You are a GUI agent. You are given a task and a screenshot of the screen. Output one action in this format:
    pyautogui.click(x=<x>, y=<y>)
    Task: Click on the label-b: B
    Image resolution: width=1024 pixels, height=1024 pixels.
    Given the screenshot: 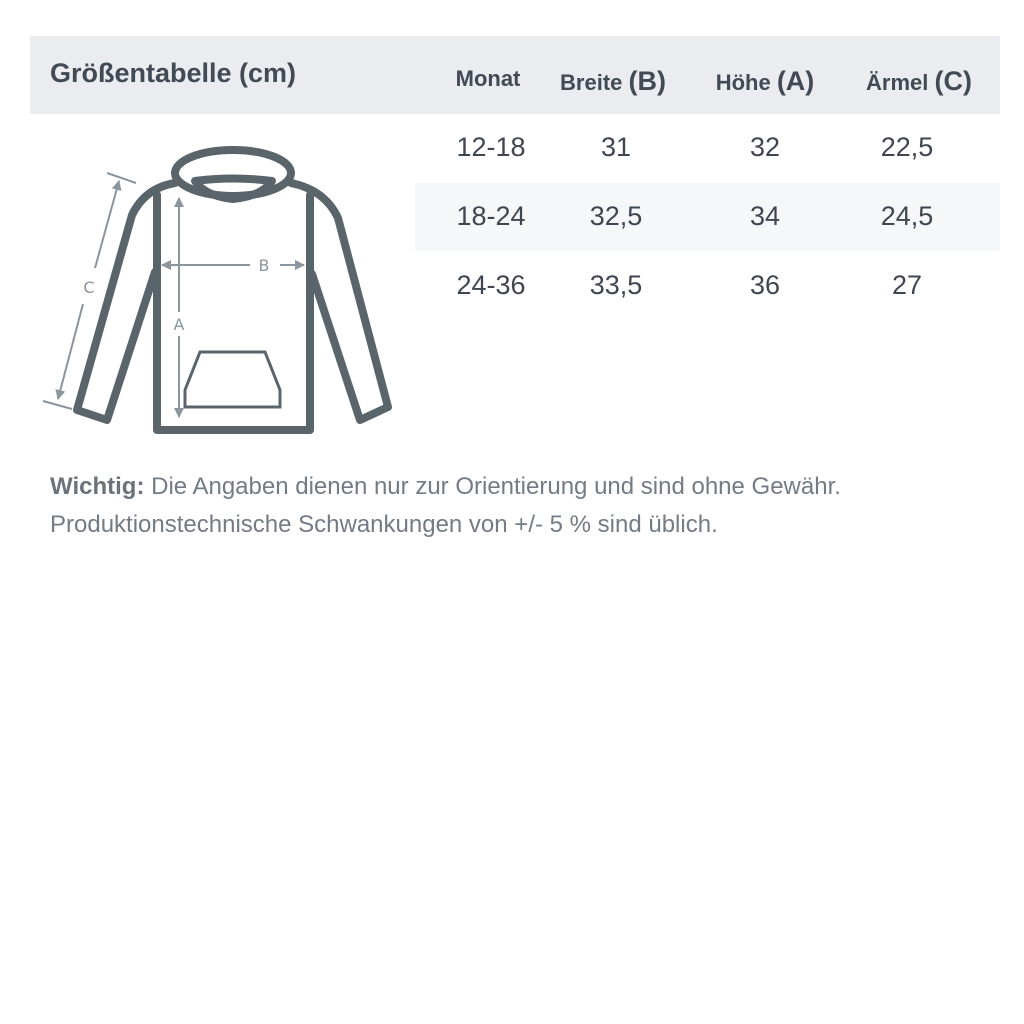 What is the action you would take?
    pyautogui.click(x=264, y=265)
    